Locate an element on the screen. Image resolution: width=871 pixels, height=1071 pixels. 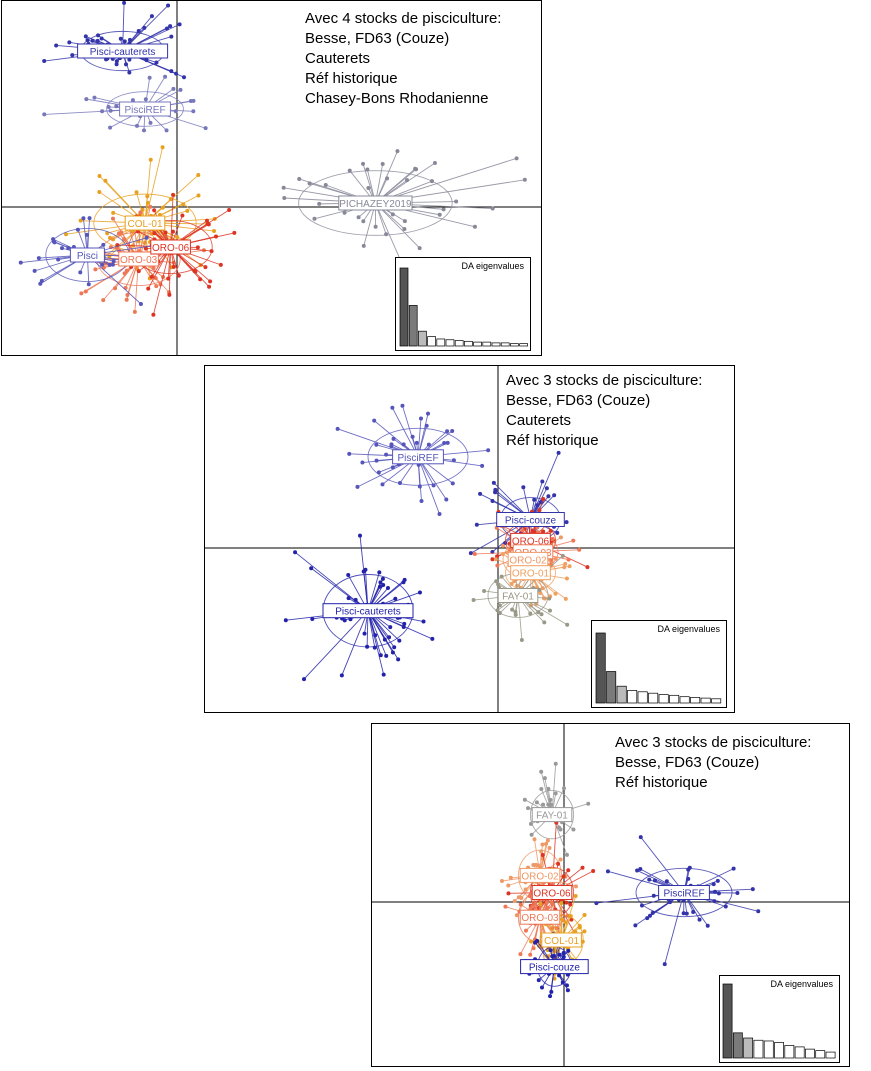
group-label-text: COL-01 is located at coordinates (144, 224).